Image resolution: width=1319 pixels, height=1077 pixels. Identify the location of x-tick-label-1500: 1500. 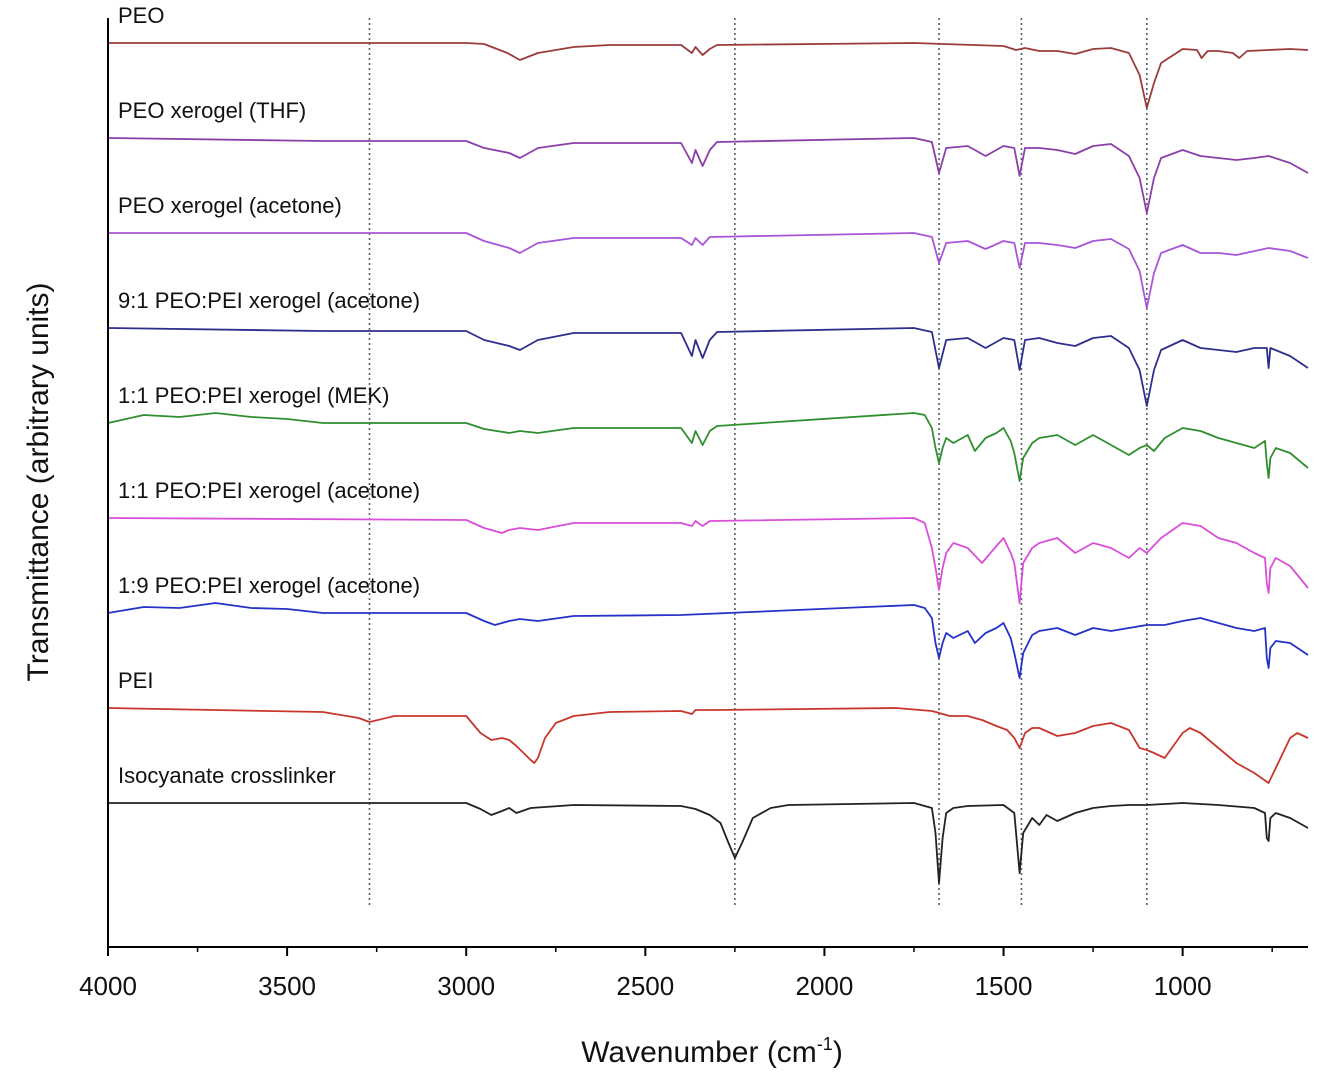
(1004, 986).